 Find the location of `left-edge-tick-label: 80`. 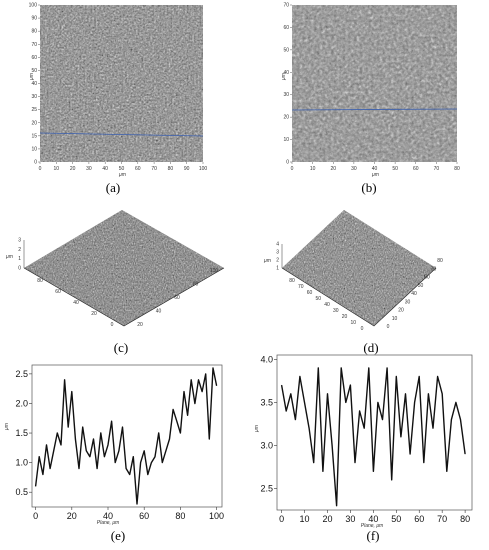

left-edge-tick-label: 80 is located at coordinates (40, 281).